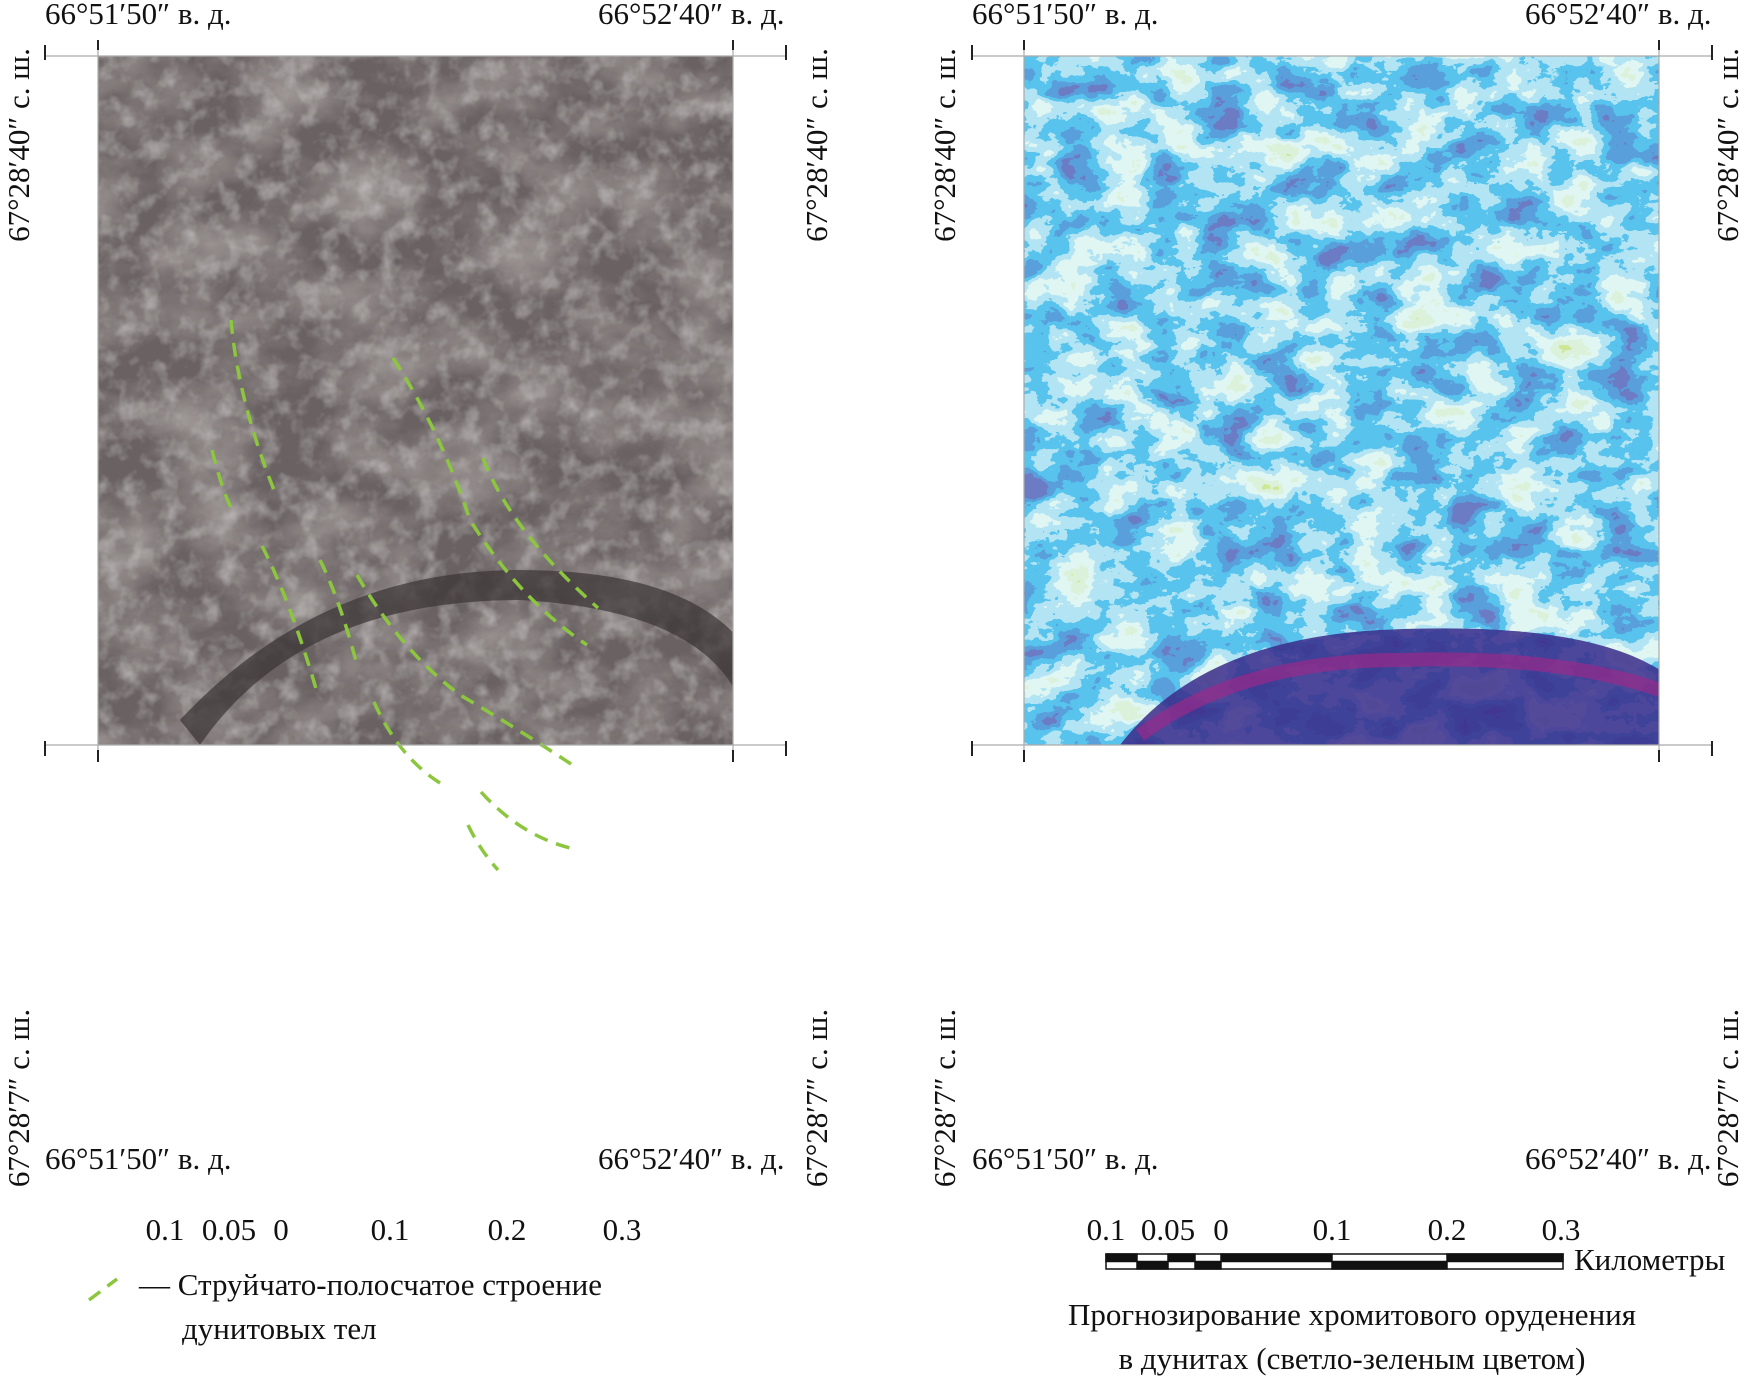  Describe the element at coordinates (370, 1284) in the screenshot. I see `legend-text: — Струйчато-полосчатое строение` at that location.